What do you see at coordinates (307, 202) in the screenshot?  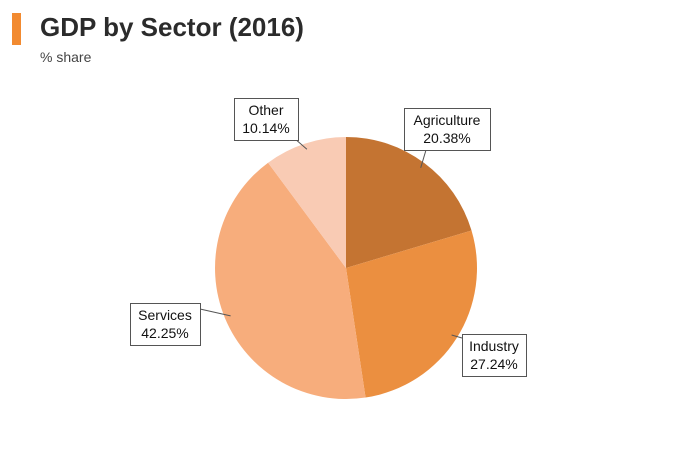 I see `pie-slice-other` at bounding box center [307, 202].